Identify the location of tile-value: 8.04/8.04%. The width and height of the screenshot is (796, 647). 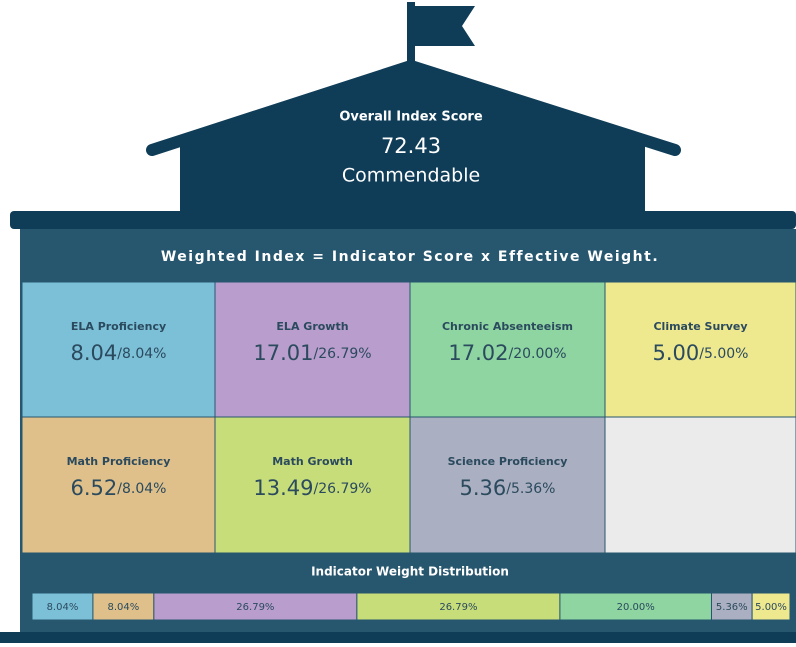
(119, 353).